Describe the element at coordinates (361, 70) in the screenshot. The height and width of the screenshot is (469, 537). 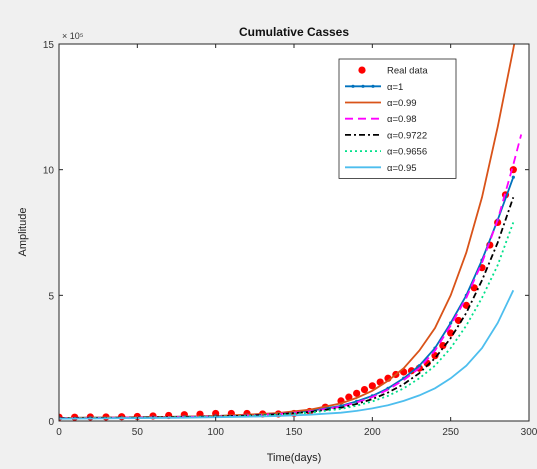
I see `legend-swatch-real-data` at that location.